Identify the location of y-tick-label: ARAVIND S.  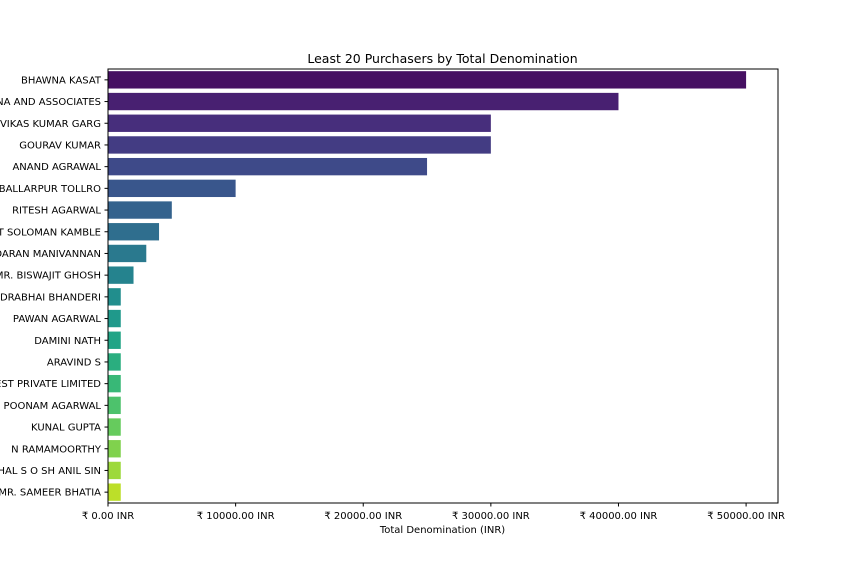
(74, 362).